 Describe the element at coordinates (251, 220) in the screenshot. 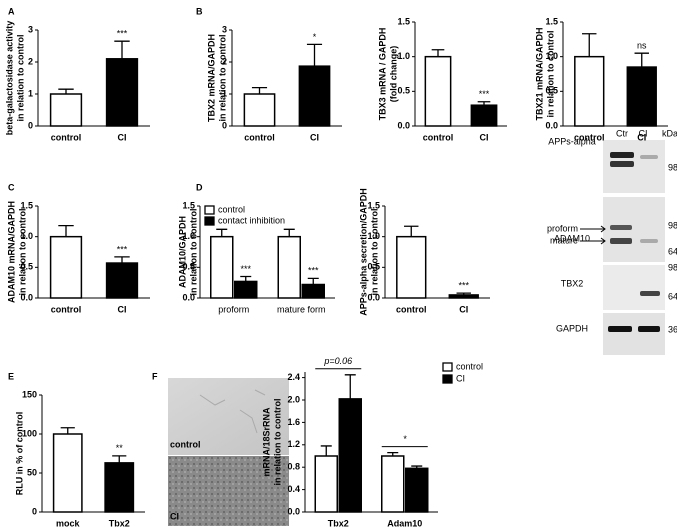

I see `legend-label: contact inhibition` at that location.